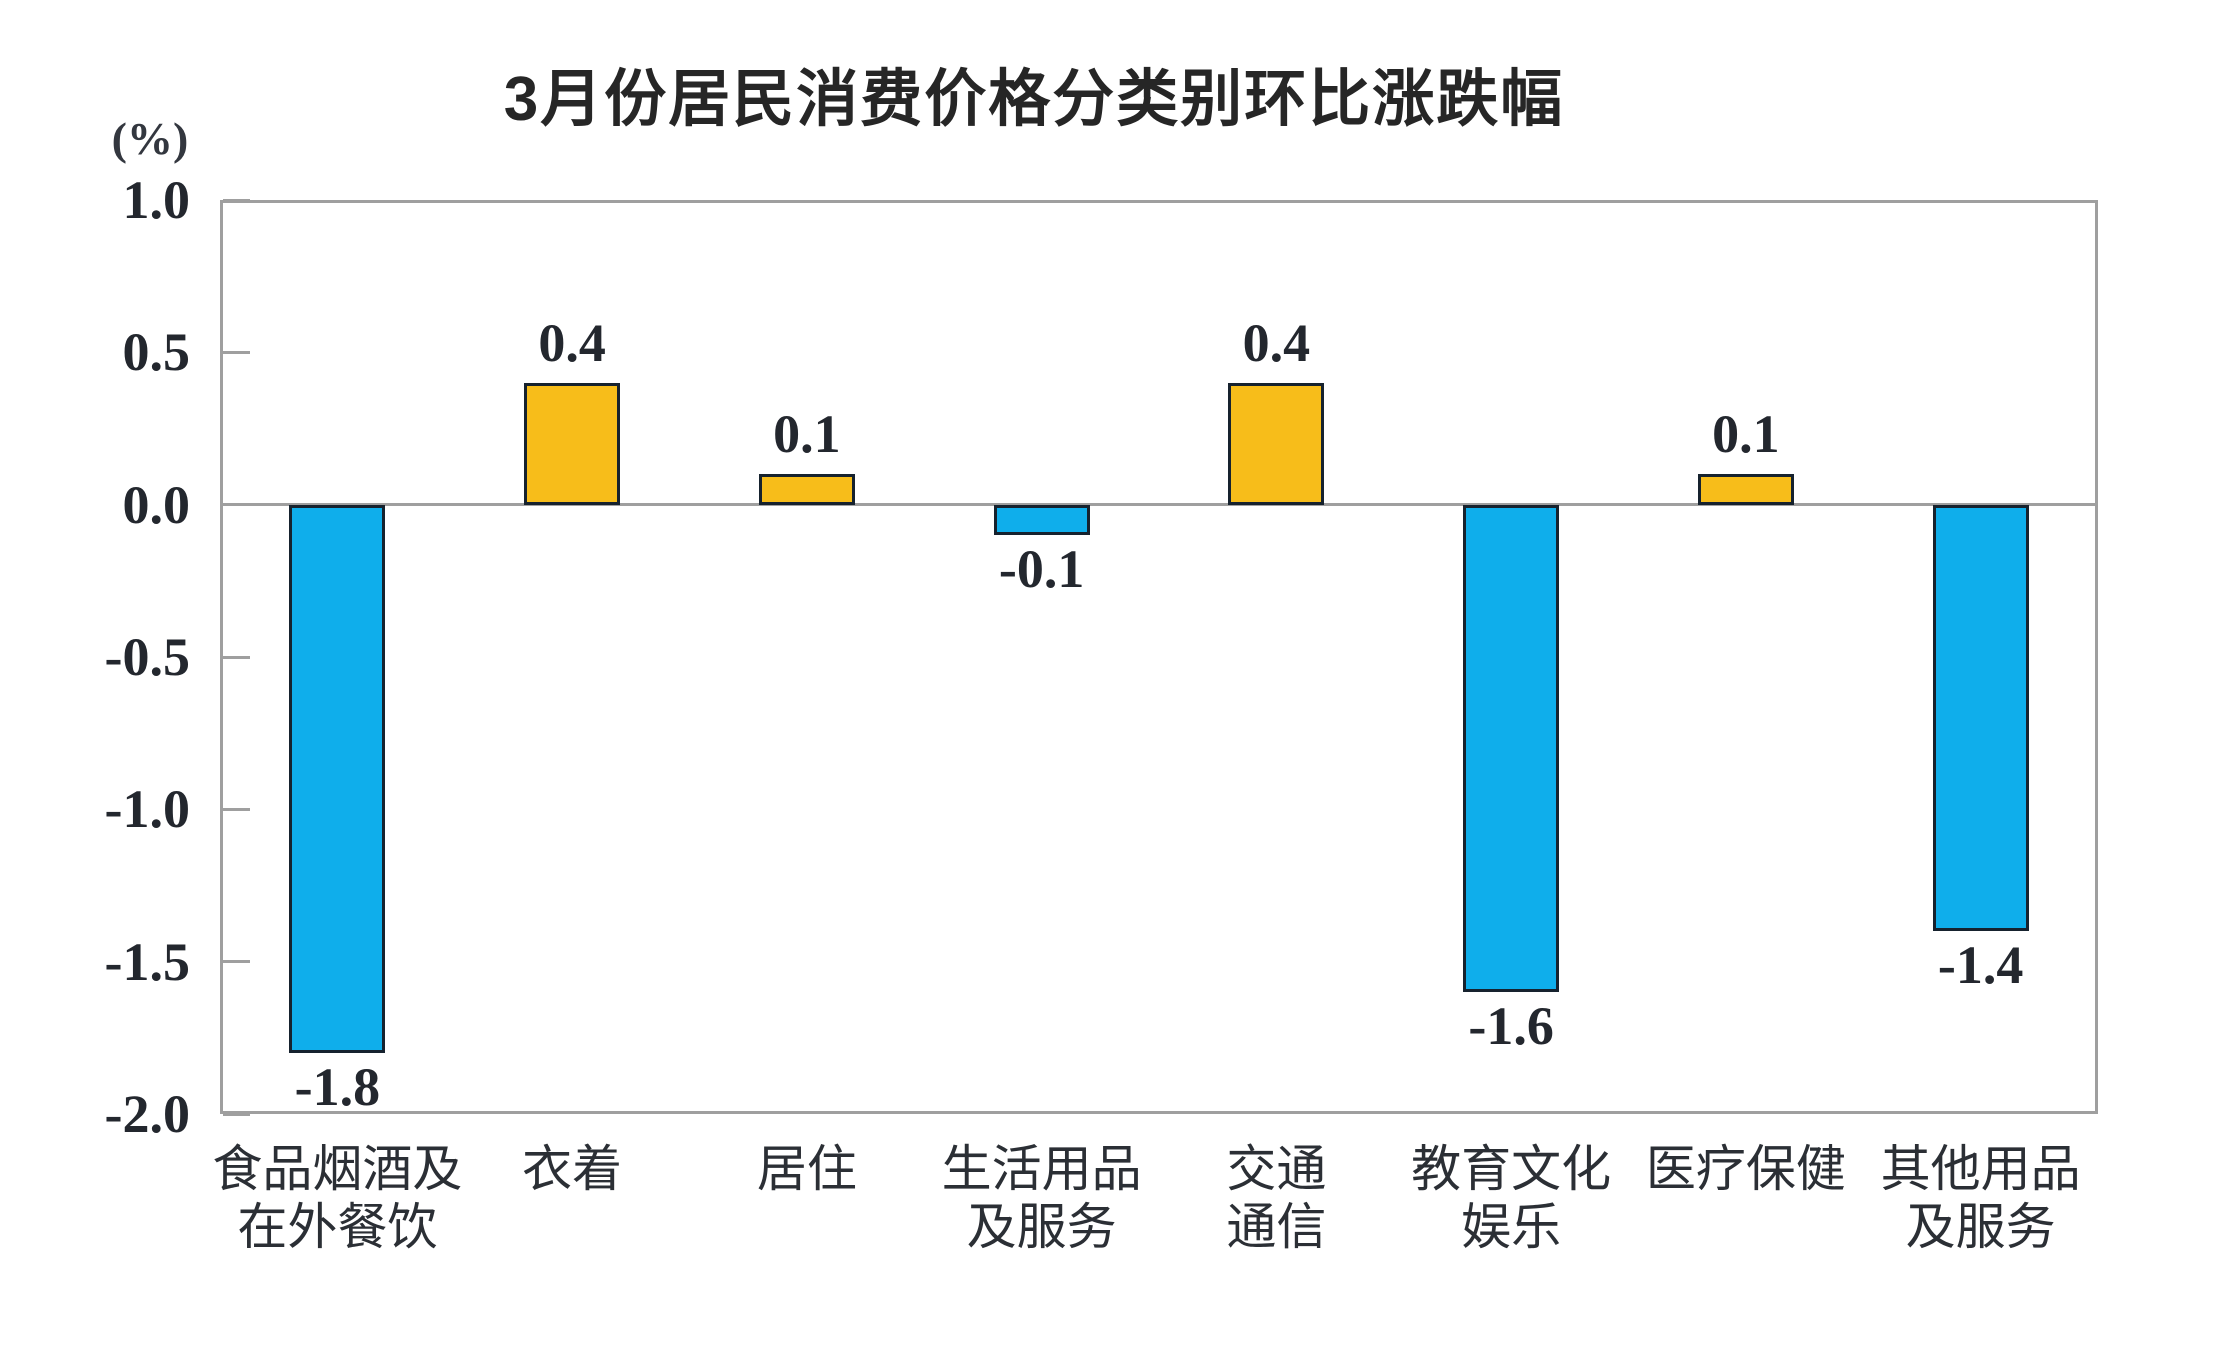  Describe the element at coordinates (572, 1169) in the screenshot. I see `x-axis-category-label: 衣着` at that location.